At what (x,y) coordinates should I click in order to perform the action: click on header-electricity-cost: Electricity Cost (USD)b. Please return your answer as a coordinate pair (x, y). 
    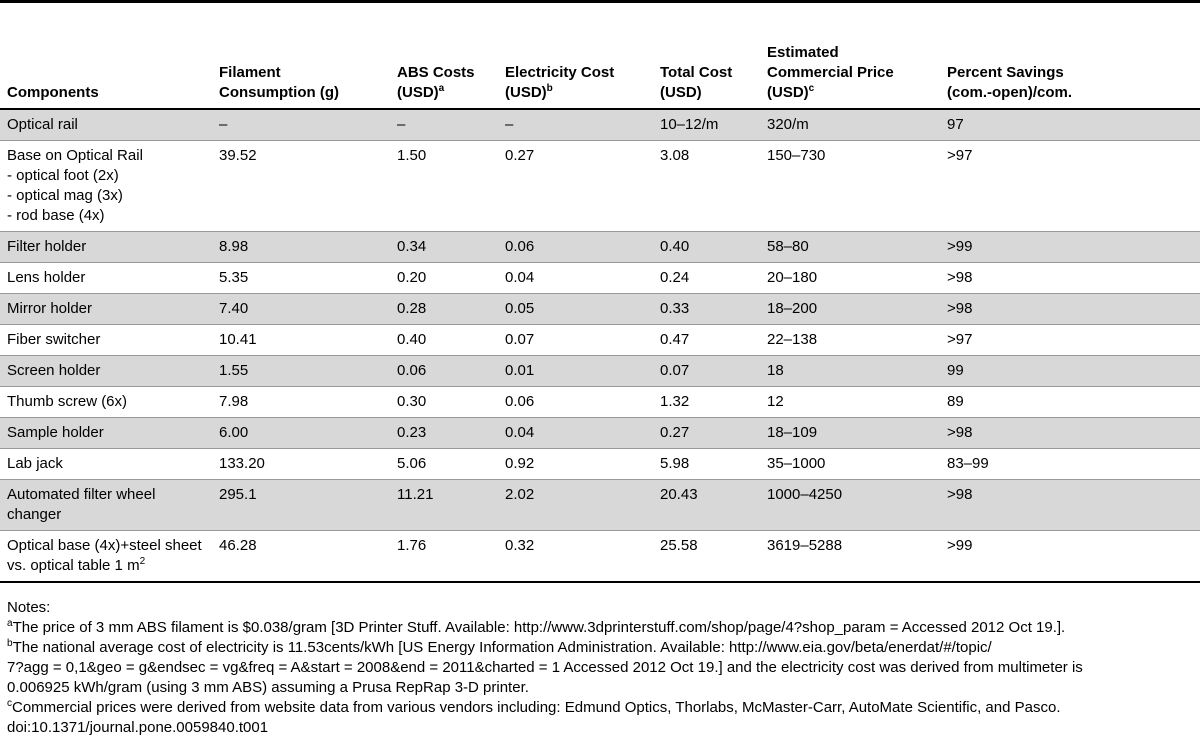
    Looking at the image, I should click on (575, 74).